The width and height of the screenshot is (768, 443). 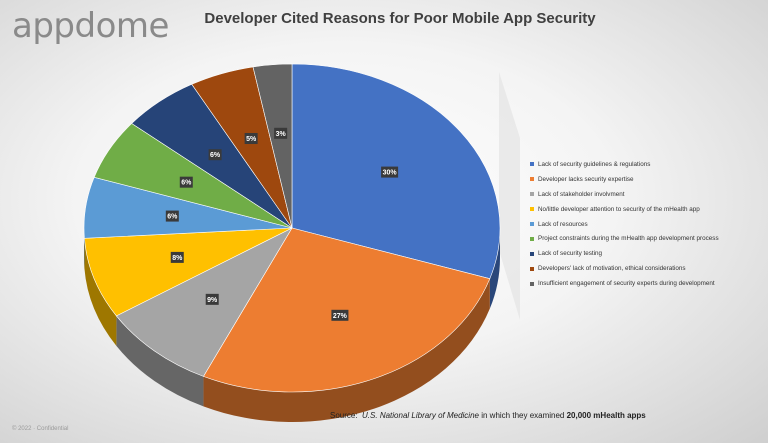 I want to click on legend-label: Lack of security testing, so click(x=570, y=254).